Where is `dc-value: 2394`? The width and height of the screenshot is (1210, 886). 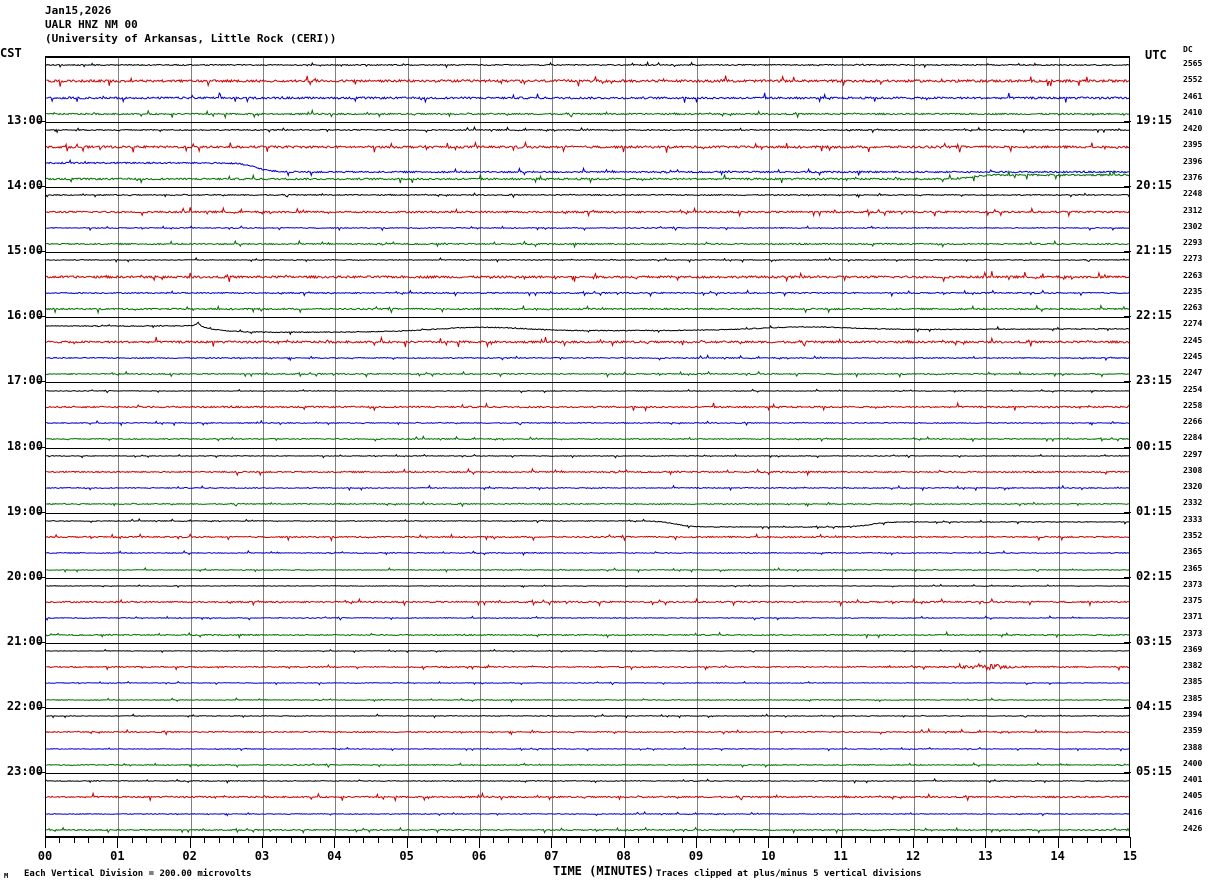 dc-value: 2394 is located at coordinates (1193, 714).